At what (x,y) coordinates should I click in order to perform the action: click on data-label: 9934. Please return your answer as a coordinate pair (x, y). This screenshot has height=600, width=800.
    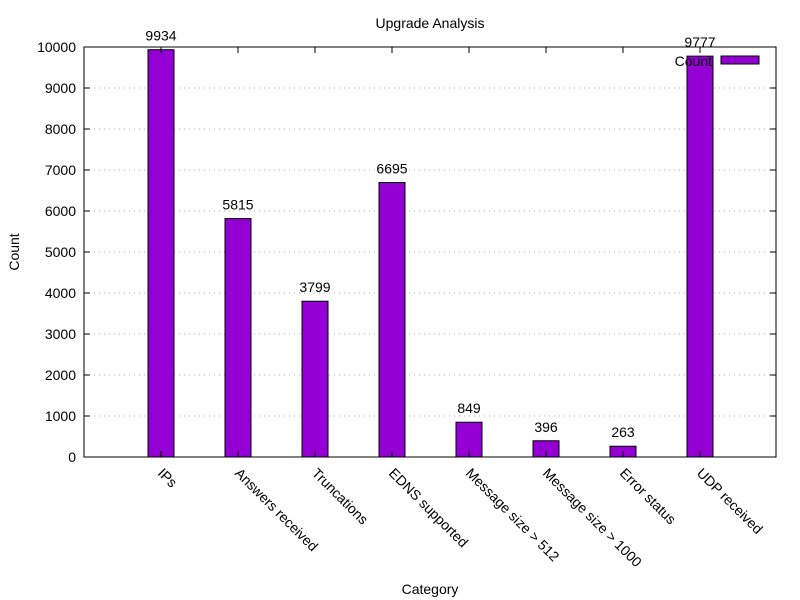
    Looking at the image, I should click on (160, 36).